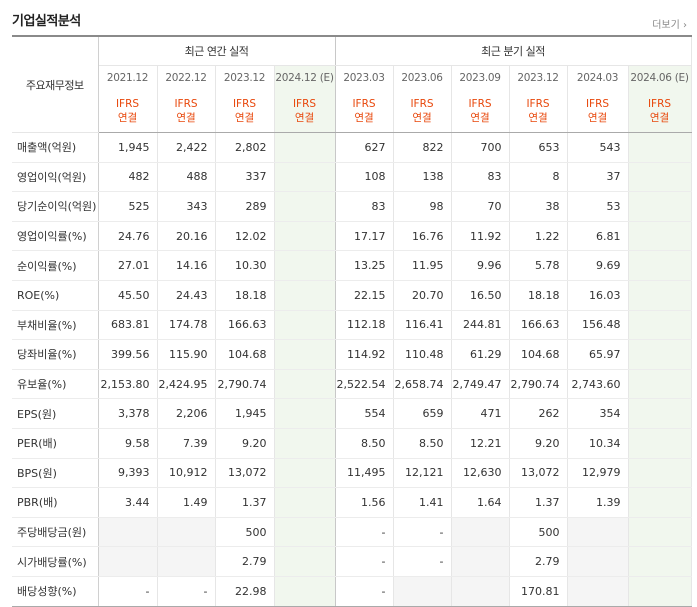 The width and height of the screenshot is (697, 607). What do you see at coordinates (245, 561) in the screenshot?
I see `table-cell: 2.79` at bounding box center [245, 561].